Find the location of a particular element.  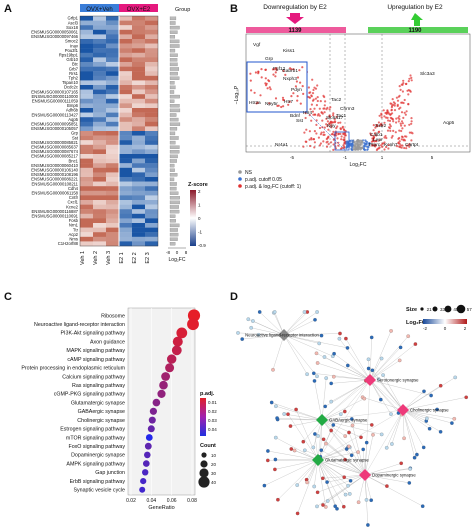

dotplot-category: ErbB signaling pathway is located at coordinates (98, 482).